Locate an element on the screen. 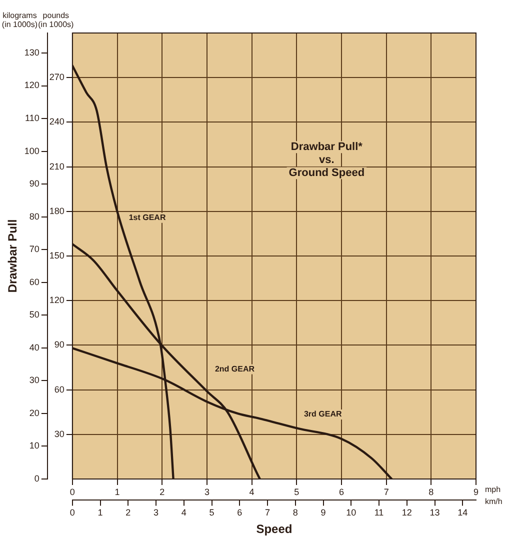 The height and width of the screenshot is (541, 505). x2-tick-label: 2 is located at coordinates (128, 513).